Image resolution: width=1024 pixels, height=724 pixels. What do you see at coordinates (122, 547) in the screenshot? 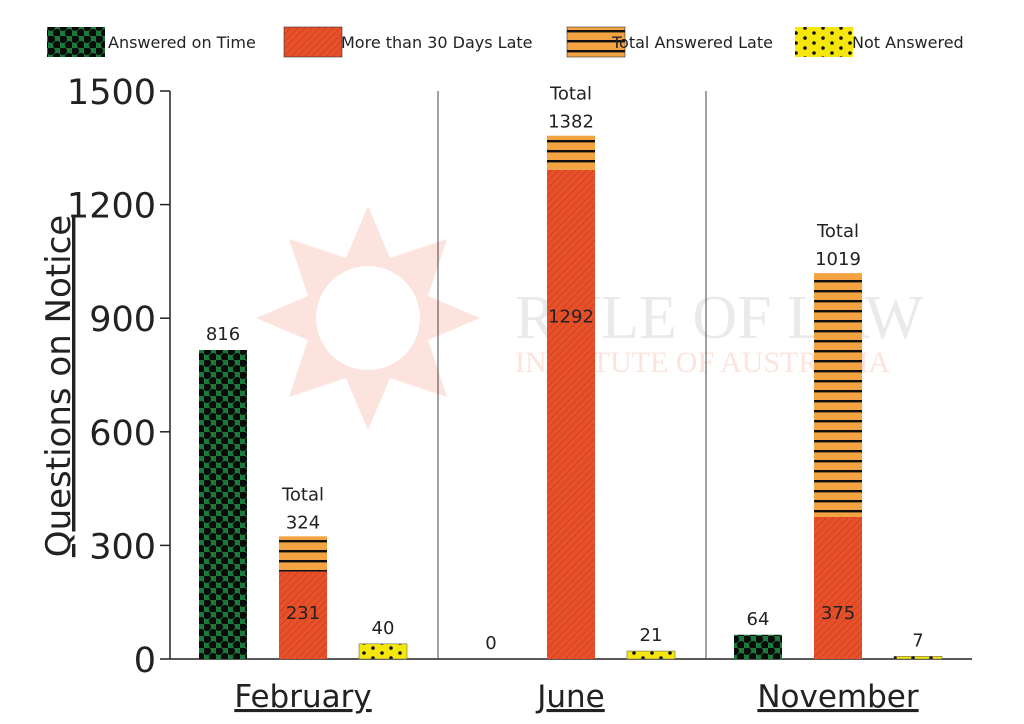
I see `y-tick-label: 300` at bounding box center [122, 547].